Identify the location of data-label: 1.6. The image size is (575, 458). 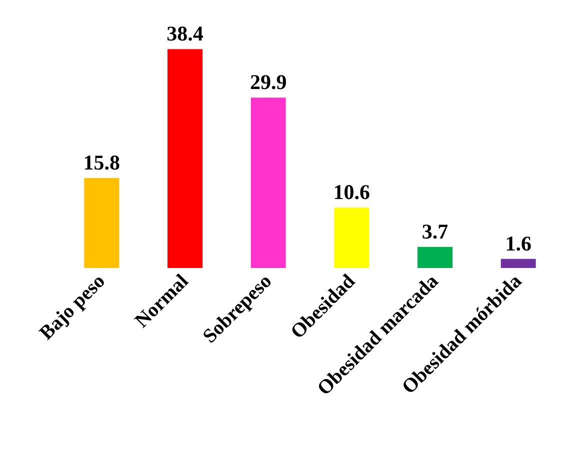
(518, 243).